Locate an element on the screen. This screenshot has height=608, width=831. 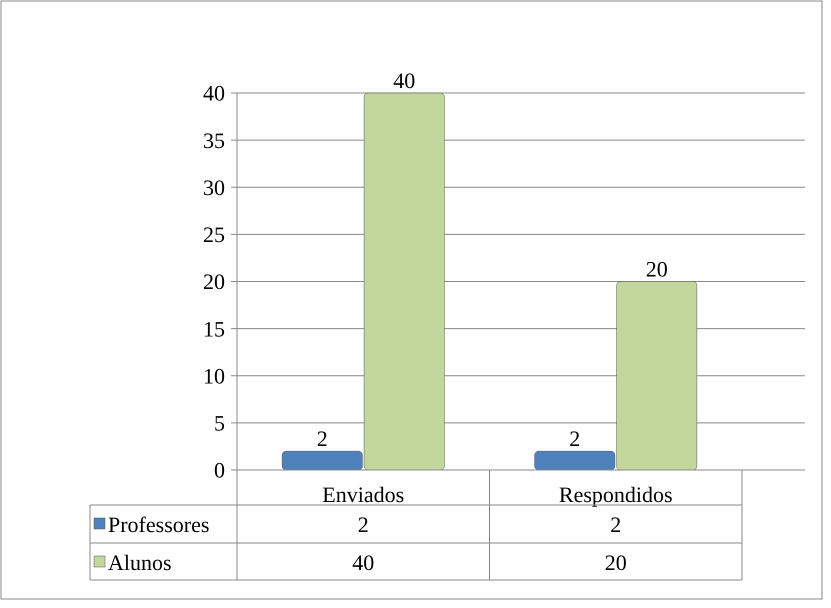
text: 40 is located at coordinates (363, 562).